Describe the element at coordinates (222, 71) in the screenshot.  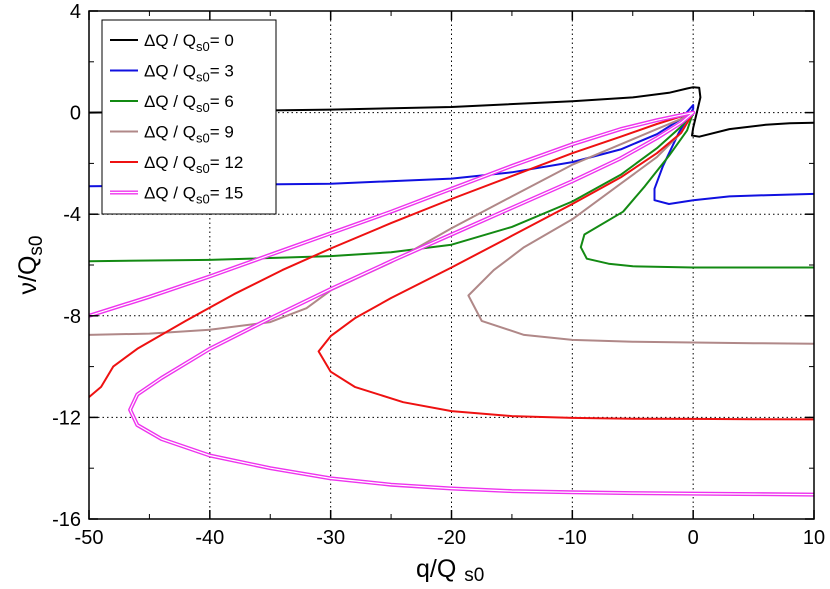
I see `legend-label-post: = 3` at that location.